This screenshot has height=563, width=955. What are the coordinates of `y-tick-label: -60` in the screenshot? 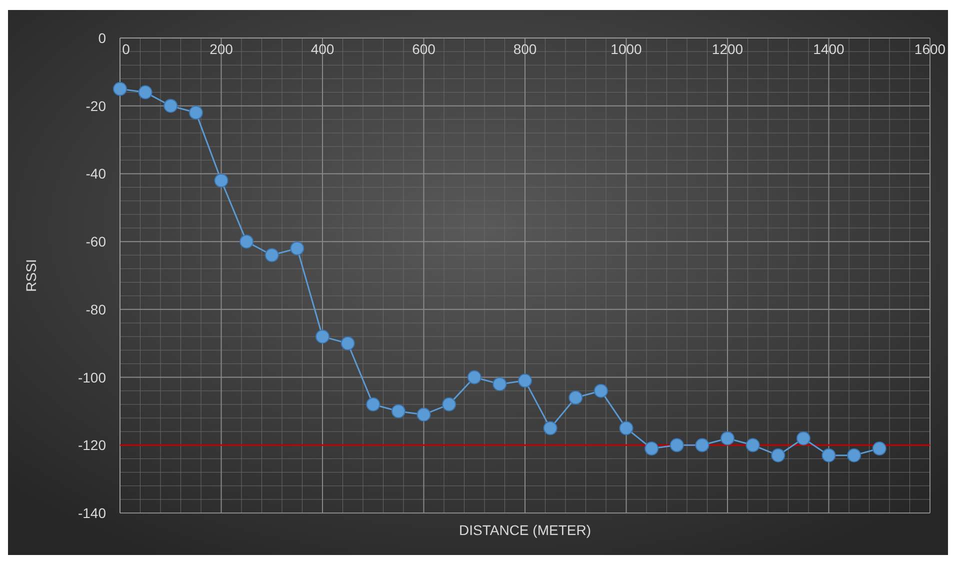 It's located at (96, 242).